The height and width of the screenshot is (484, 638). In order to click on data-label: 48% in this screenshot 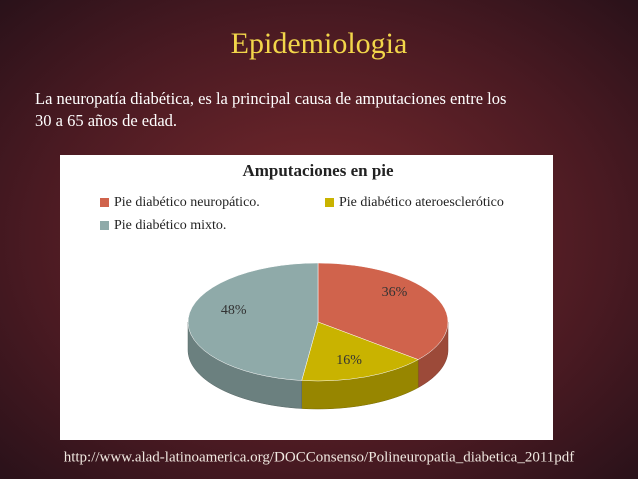, I will do `click(234, 310)`.